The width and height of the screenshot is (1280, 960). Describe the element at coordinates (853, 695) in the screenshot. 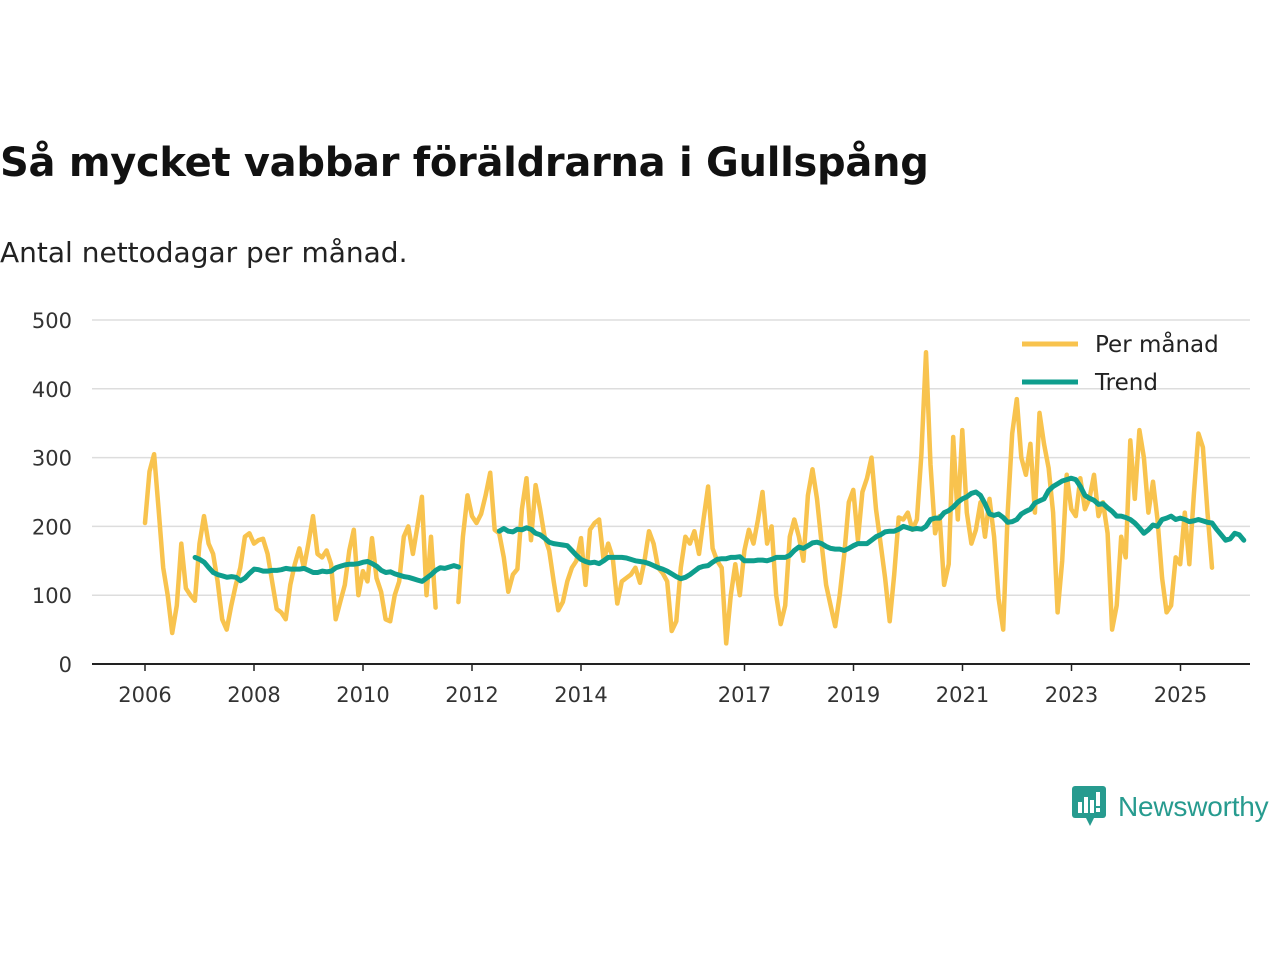

I see `x-tick-label-2019: 2019` at that location.